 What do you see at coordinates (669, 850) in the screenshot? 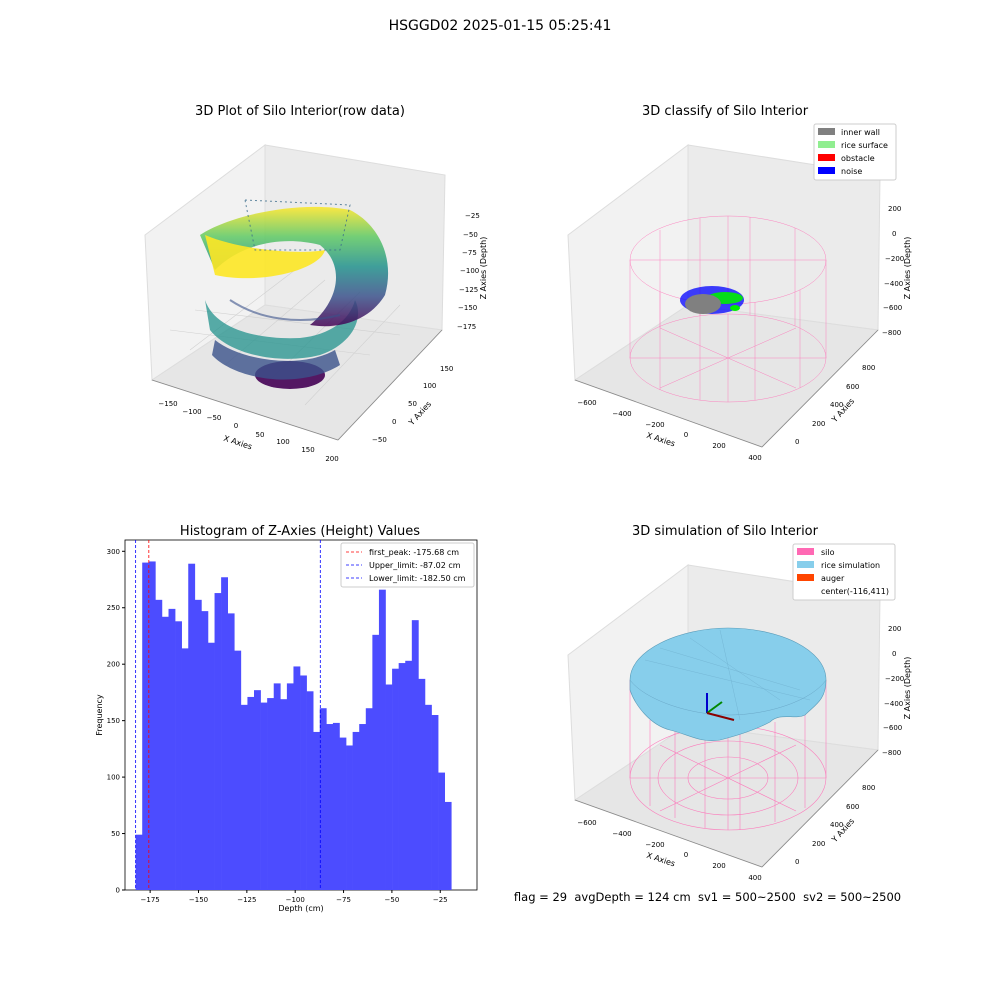
I see `panel4-x-ticks: −600 −400 −200 0 200 400` at bounding box center [669, 850].